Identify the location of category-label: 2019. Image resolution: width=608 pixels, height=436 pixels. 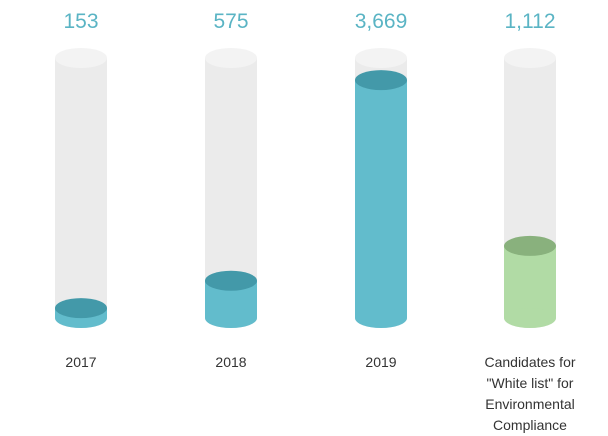
(381, 362).